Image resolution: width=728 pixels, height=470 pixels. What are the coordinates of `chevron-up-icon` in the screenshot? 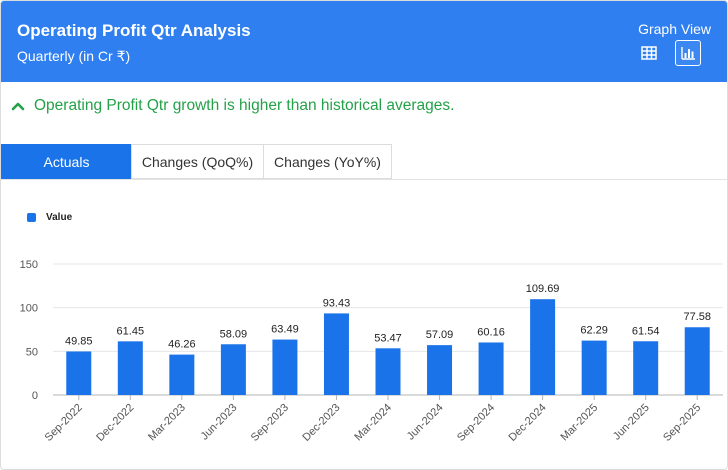 It's located at (18, 106).